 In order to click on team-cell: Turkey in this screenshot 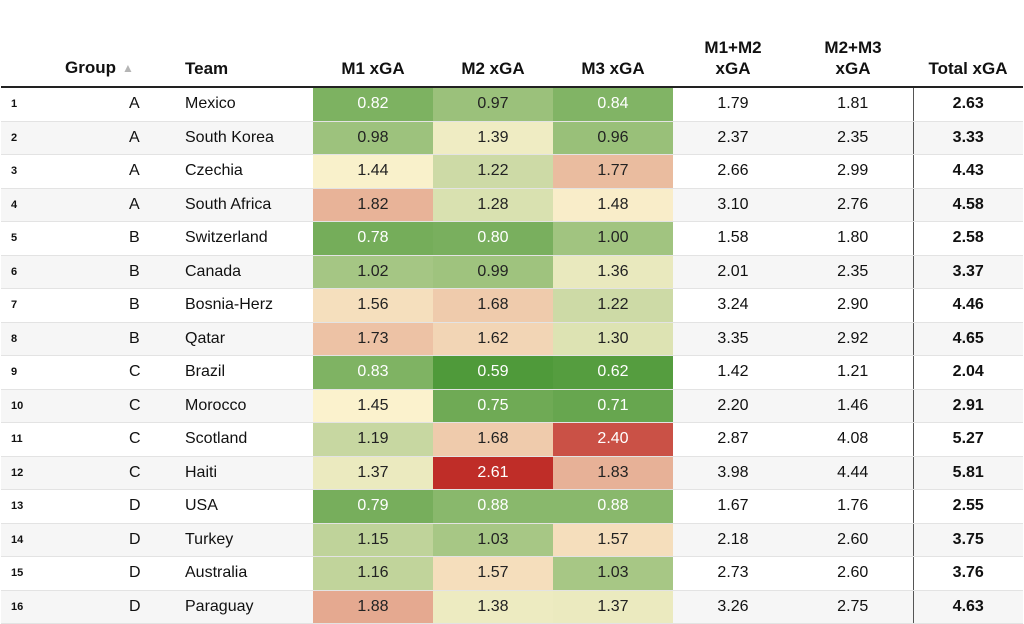, I will do `click(249, 540)`.